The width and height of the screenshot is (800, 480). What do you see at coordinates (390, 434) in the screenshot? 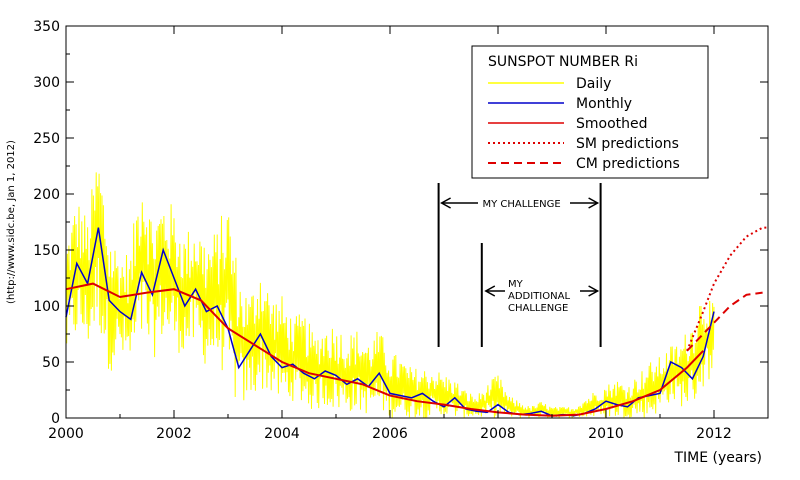
I see `x-tick-label: 2006` at bounding box center [390, 434].